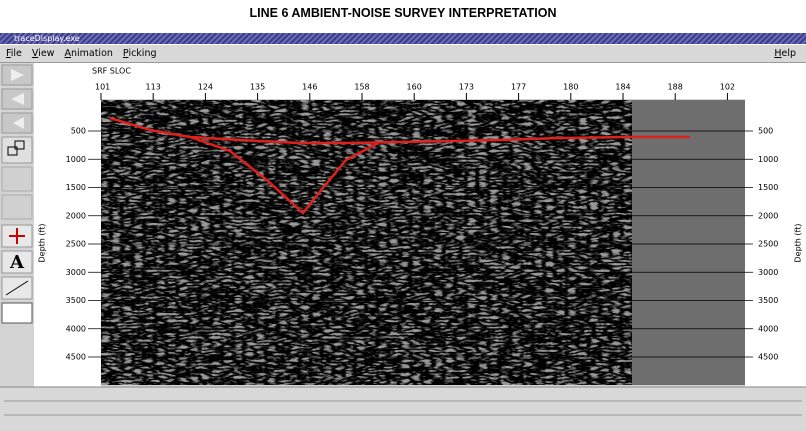 This screenshot has height=431, width=806. I want to click on trace-label: 124, so click(205, 87).